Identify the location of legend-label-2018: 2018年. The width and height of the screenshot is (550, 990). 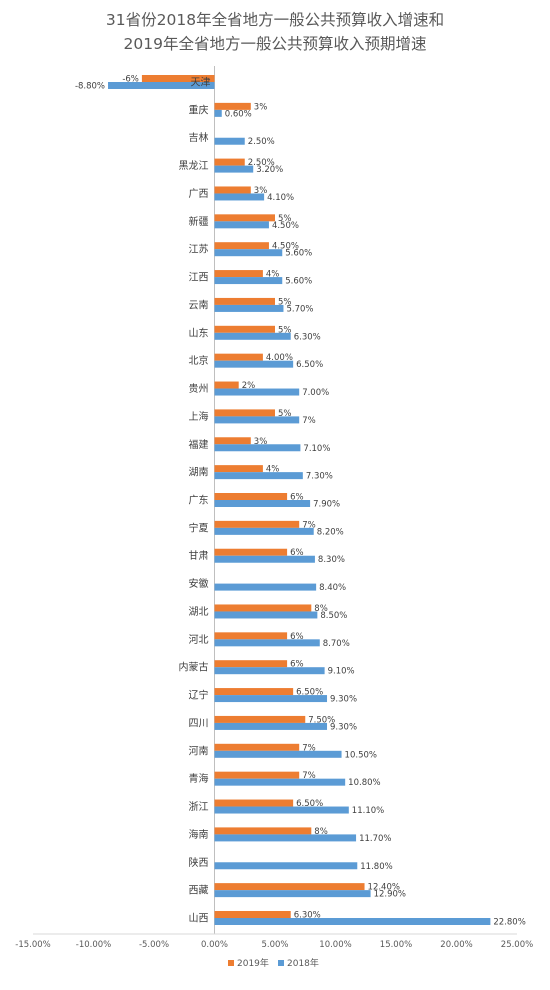
(303, 963).